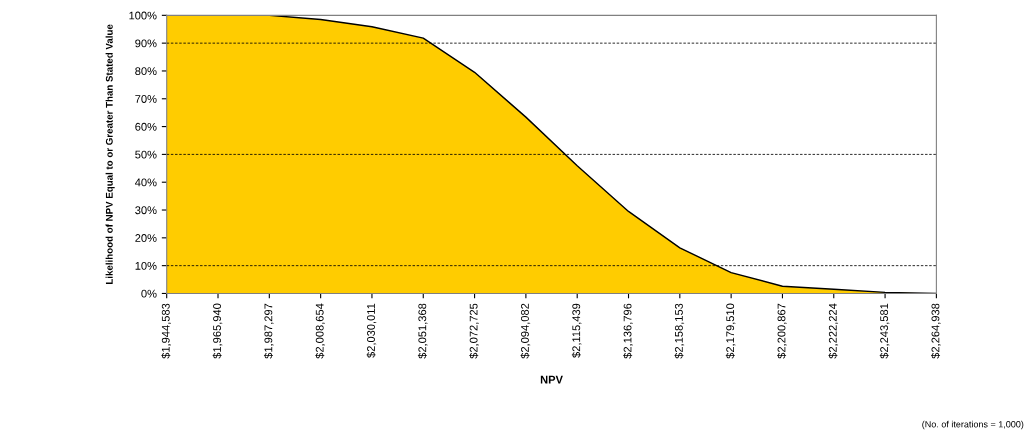  Describe the element at coordinates (782, 331) in the screenshot. I see `x-tick-label: $2,200,867` at that location.